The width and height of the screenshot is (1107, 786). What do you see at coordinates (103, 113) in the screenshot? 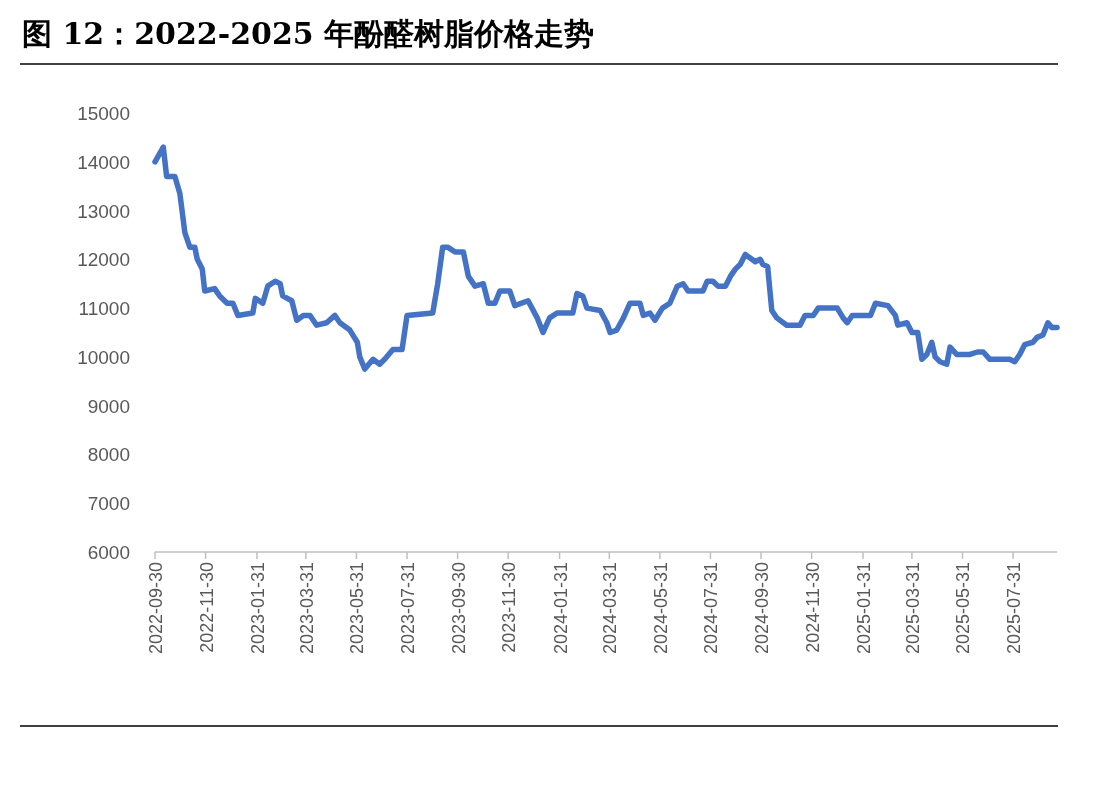
I see `y-tick-label: 15000` at bounding box center [103, 113].